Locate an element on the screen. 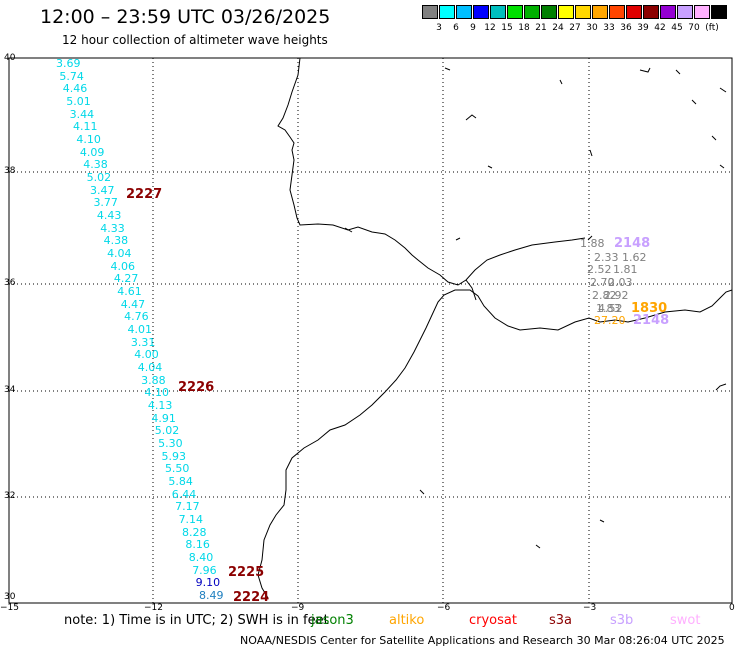 Image resolution: width=740 pixels, height=650 pixels. color-scale-label-10: 33 is located at coordinates (609, 28).